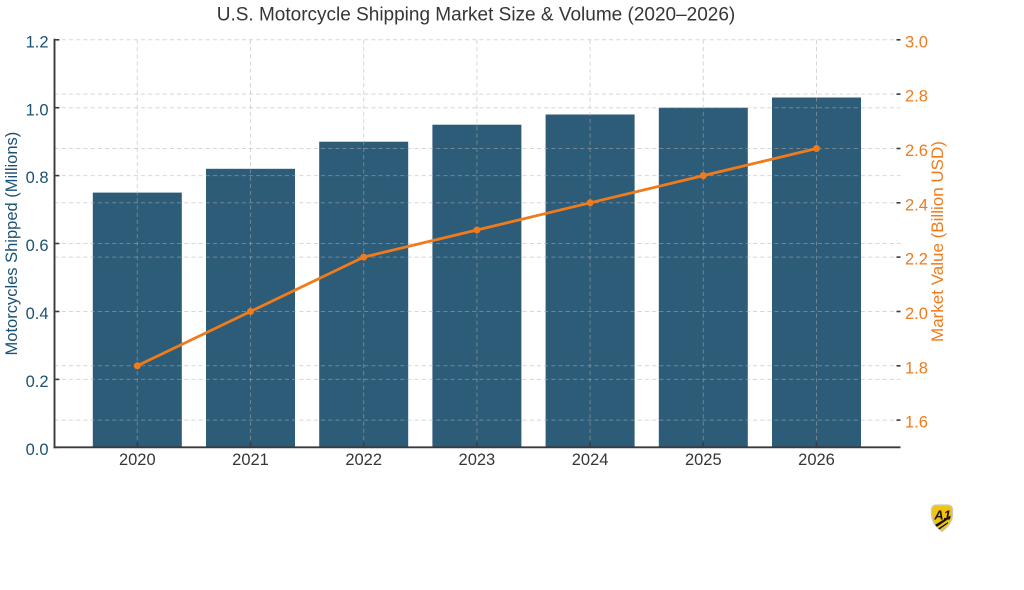  Describe the element at coordinates (590, 460) in the screenshot. I see `svg-text: 2024` at that location.